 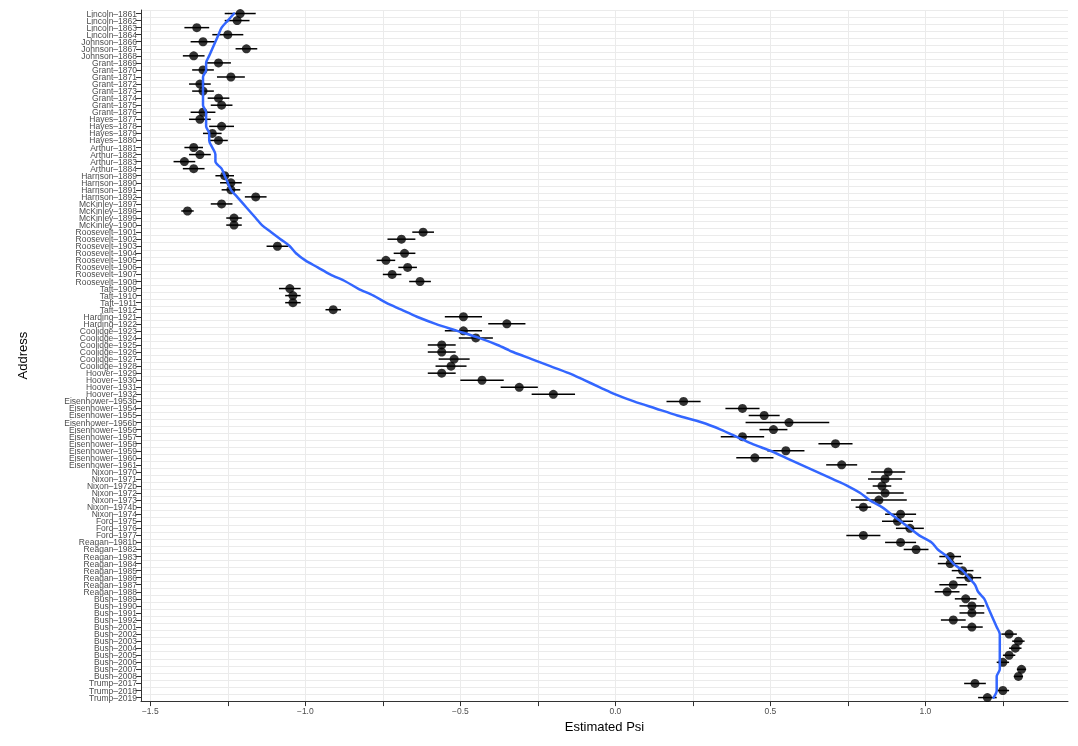 I want to click on x-tick-label: 0.0, so click(x=615, y=710).